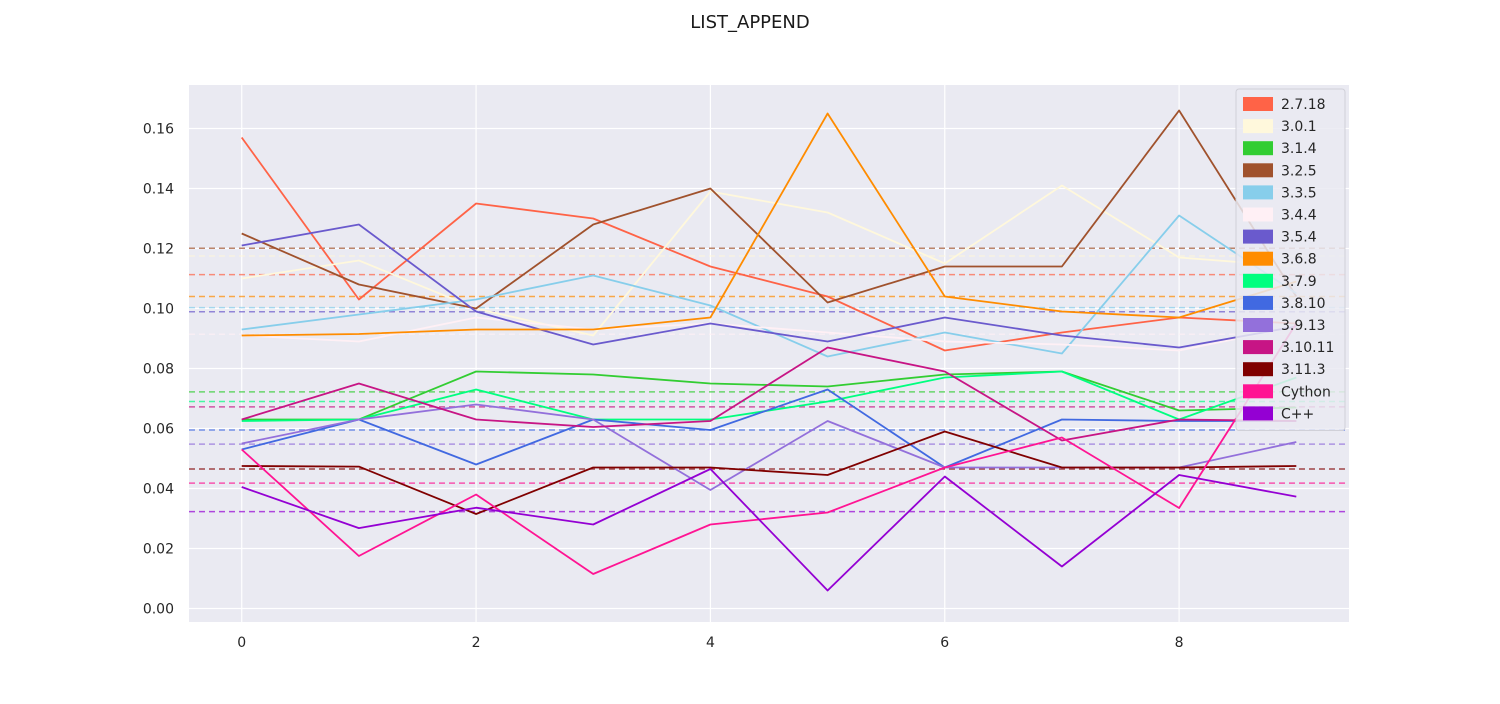  Describe the element at coordinates (1303, 304) in the screenshot. I see `legend-label: 3.8.10` at that location.